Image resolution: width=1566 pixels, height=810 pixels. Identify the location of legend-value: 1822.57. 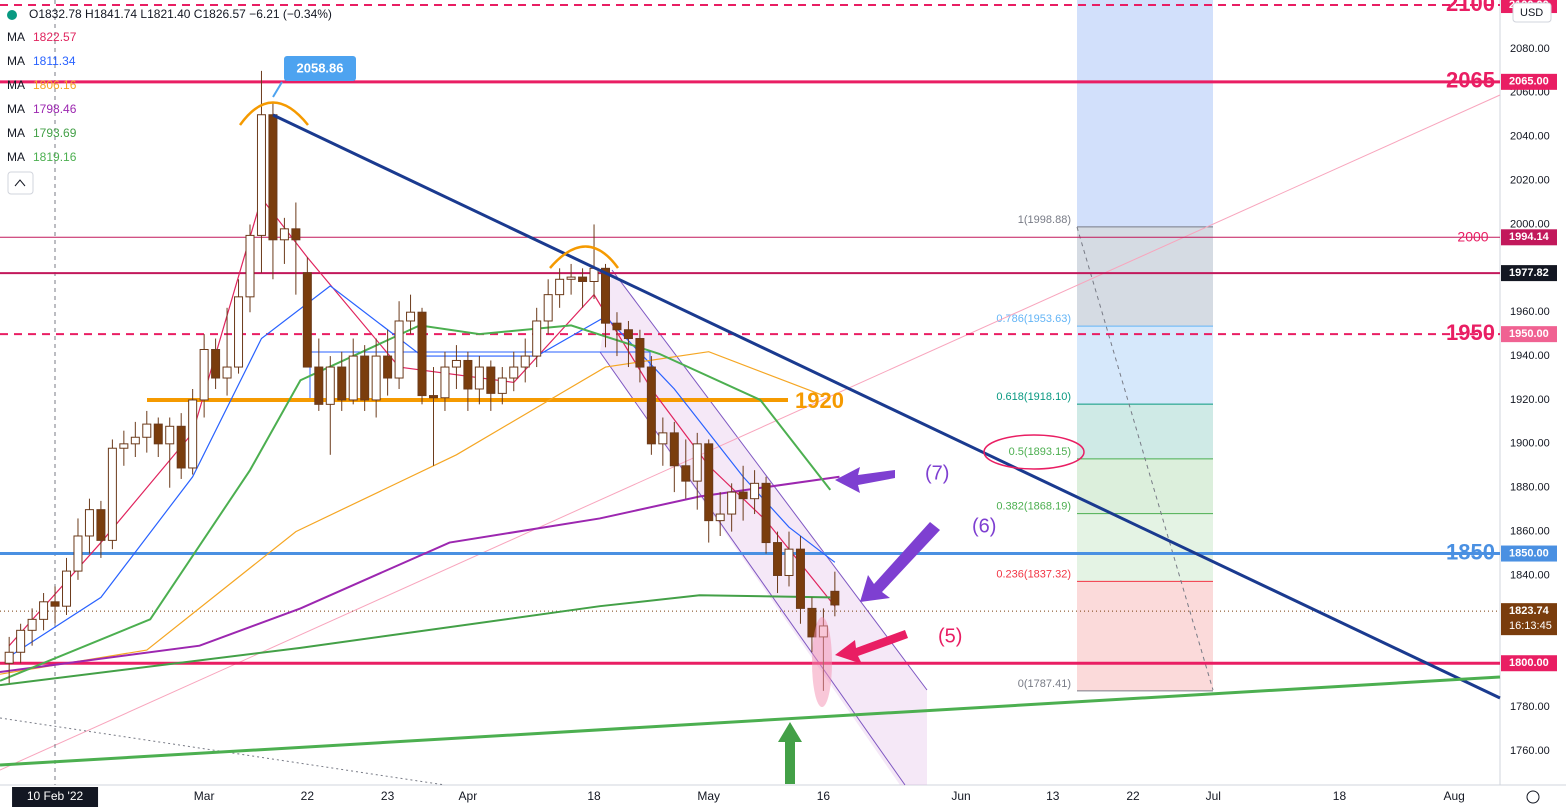
(55, 37).